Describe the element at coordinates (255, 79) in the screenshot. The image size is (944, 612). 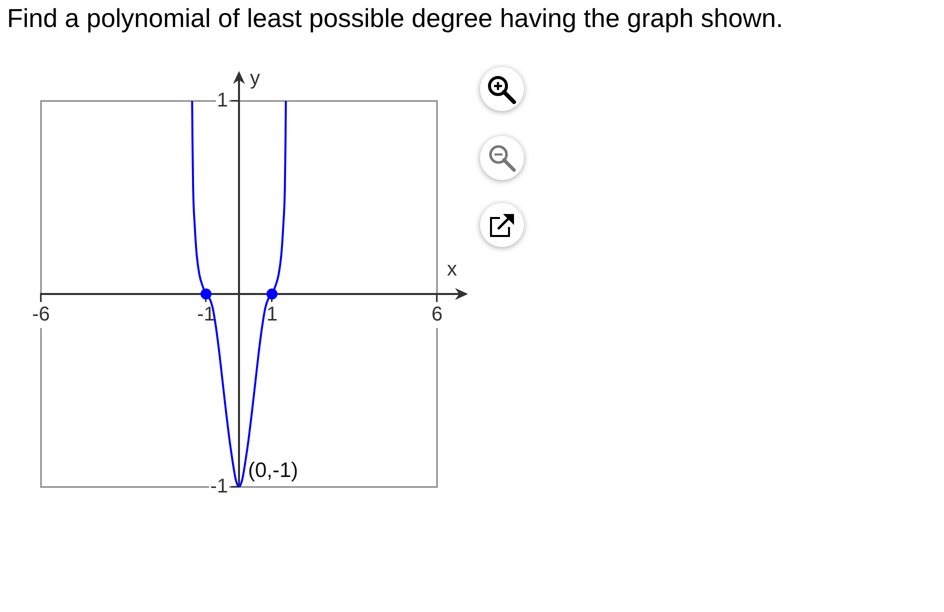
I see `y-axis-title: y` at that location.